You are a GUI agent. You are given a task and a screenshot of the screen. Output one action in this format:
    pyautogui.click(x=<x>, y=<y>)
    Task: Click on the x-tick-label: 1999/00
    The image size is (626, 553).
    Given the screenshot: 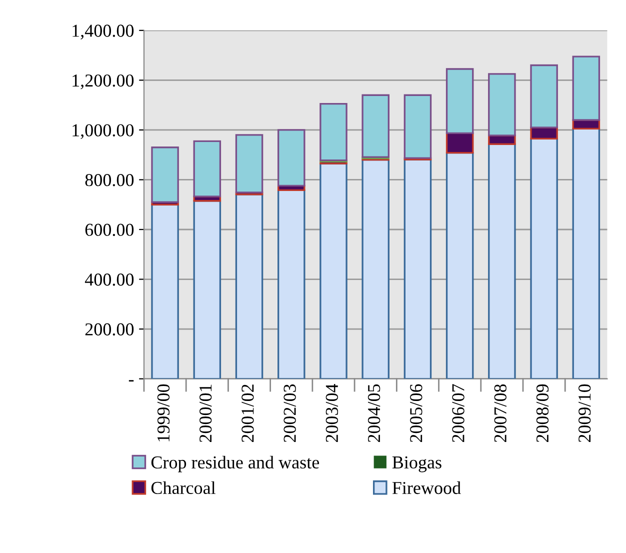 What is the action you would take?
    pyautogui.click(x=163, y=413)
    